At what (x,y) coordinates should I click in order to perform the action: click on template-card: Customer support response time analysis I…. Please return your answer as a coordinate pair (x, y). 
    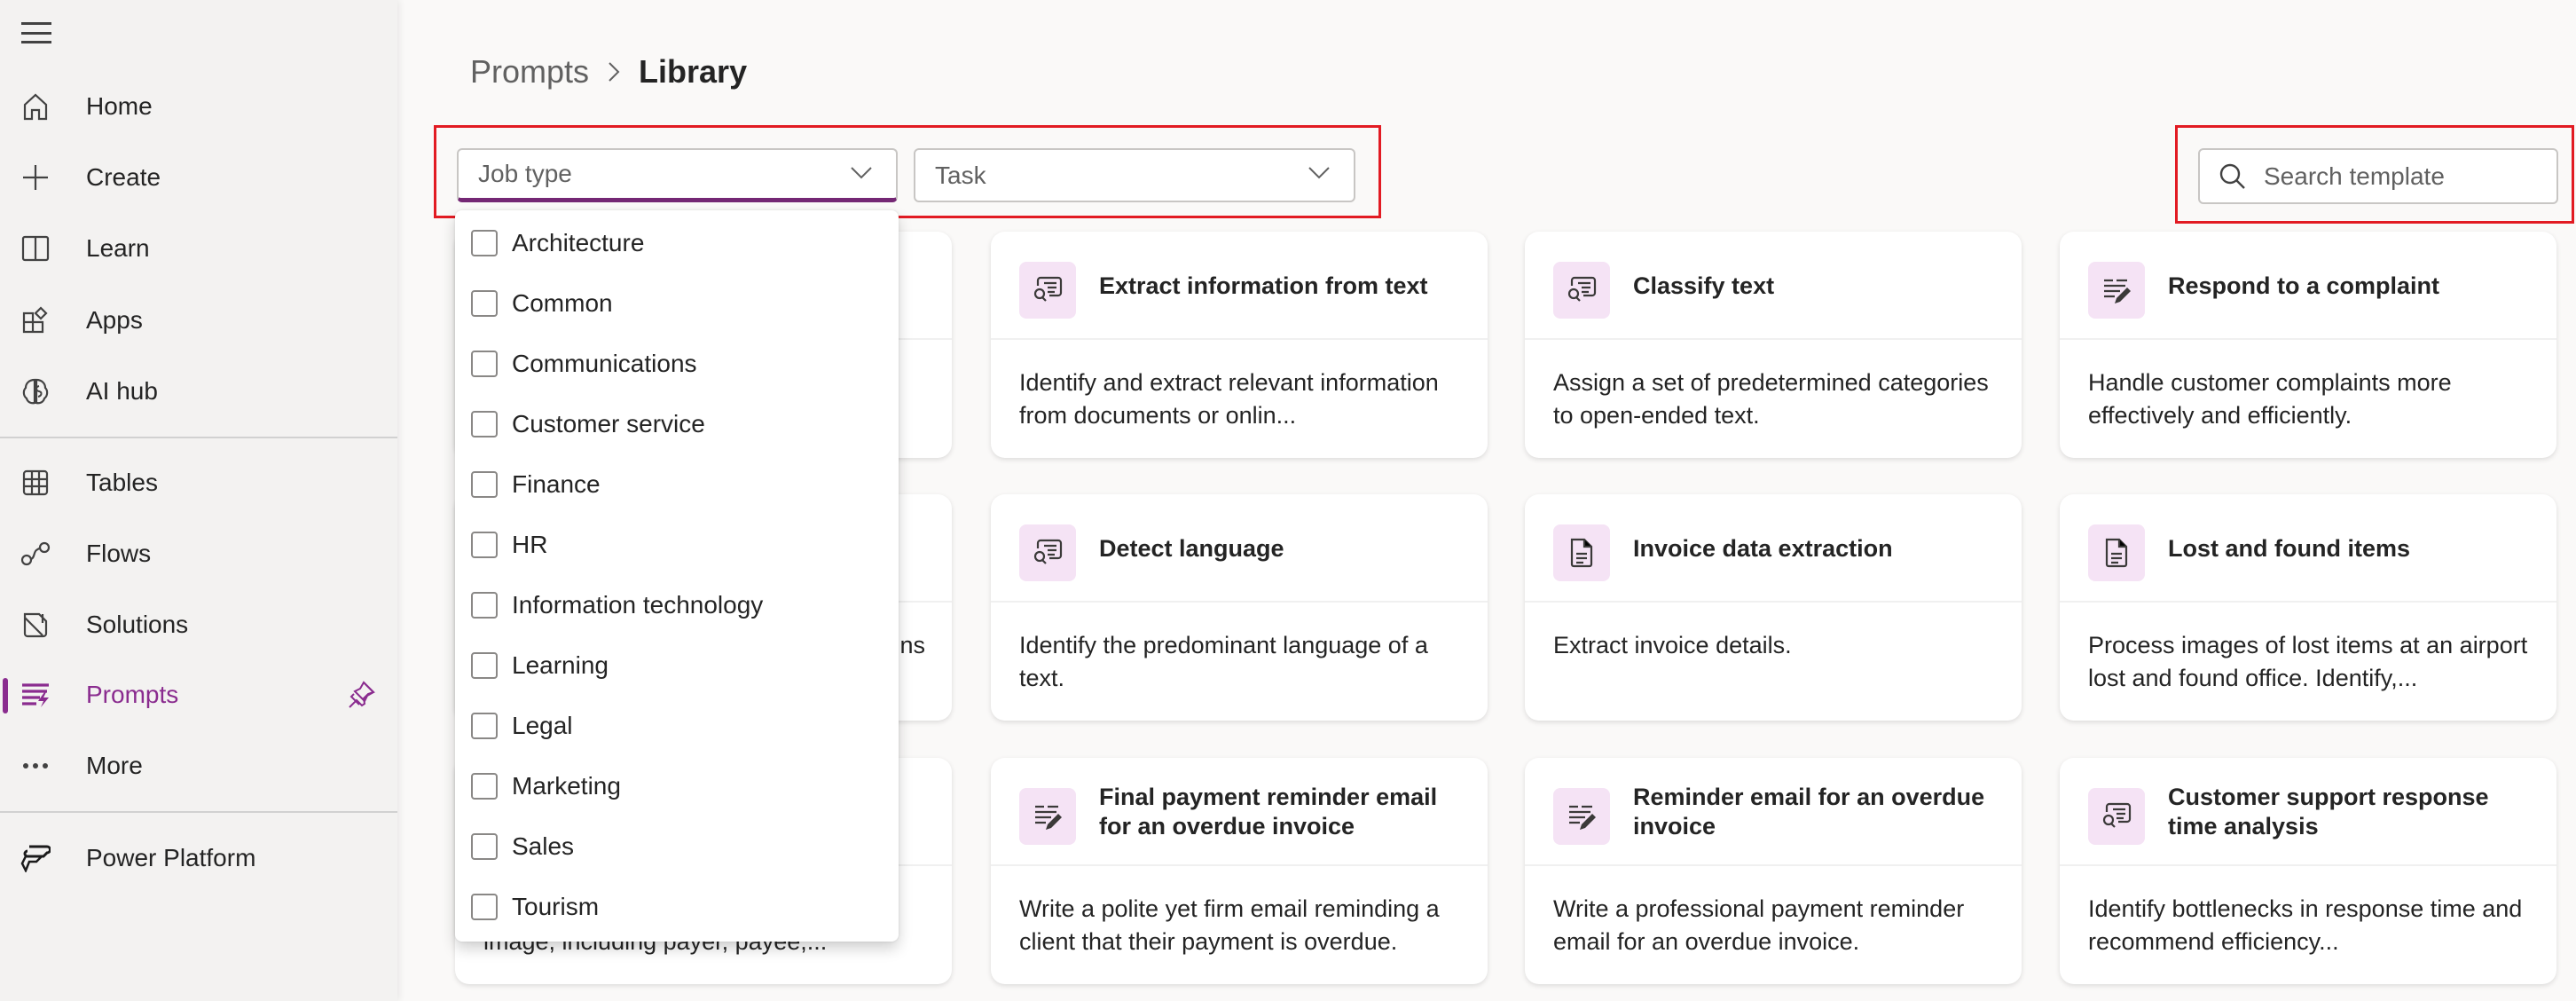
    Looking at the image, I should click on (2308, 871).